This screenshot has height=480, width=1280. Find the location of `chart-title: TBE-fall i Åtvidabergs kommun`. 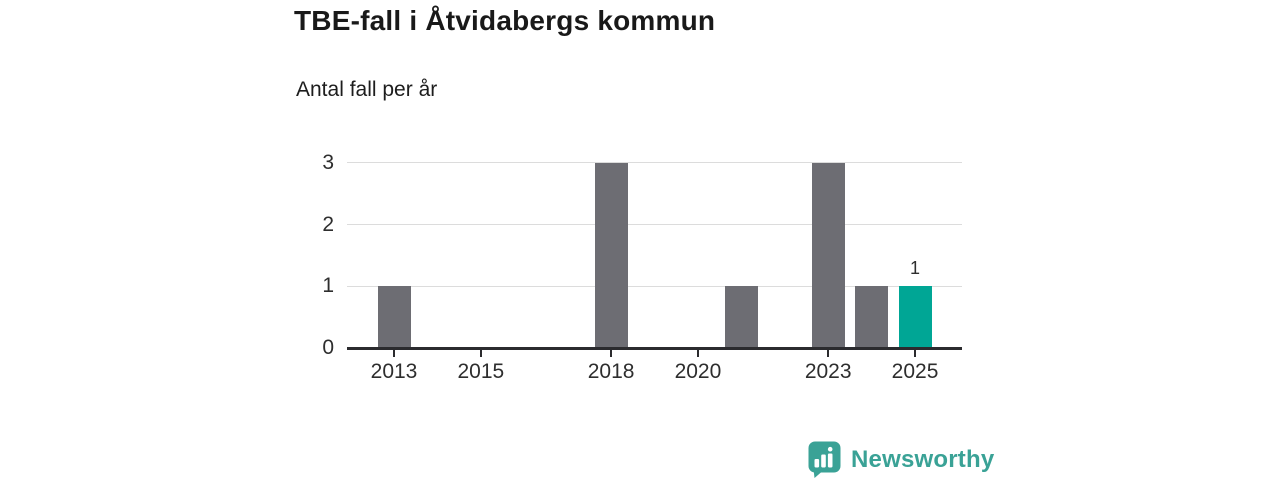

chart-title: TBE-fall i Åtvidabergs kommun is located at coordinates (505, 20).